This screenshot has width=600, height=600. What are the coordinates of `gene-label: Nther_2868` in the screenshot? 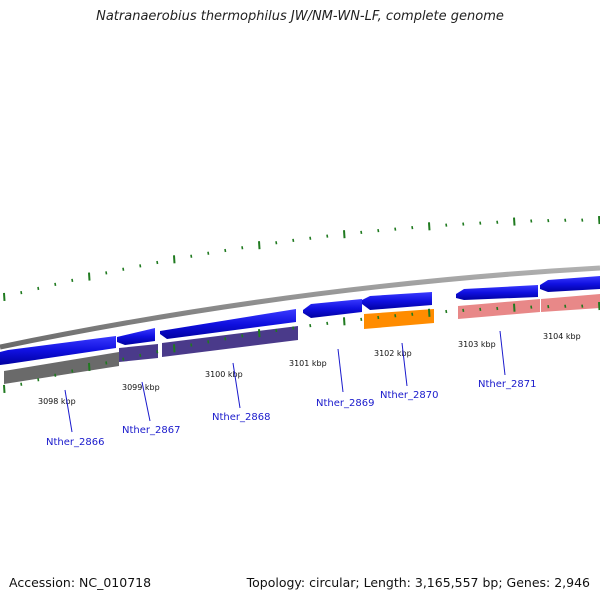 It's located at (241, 417).